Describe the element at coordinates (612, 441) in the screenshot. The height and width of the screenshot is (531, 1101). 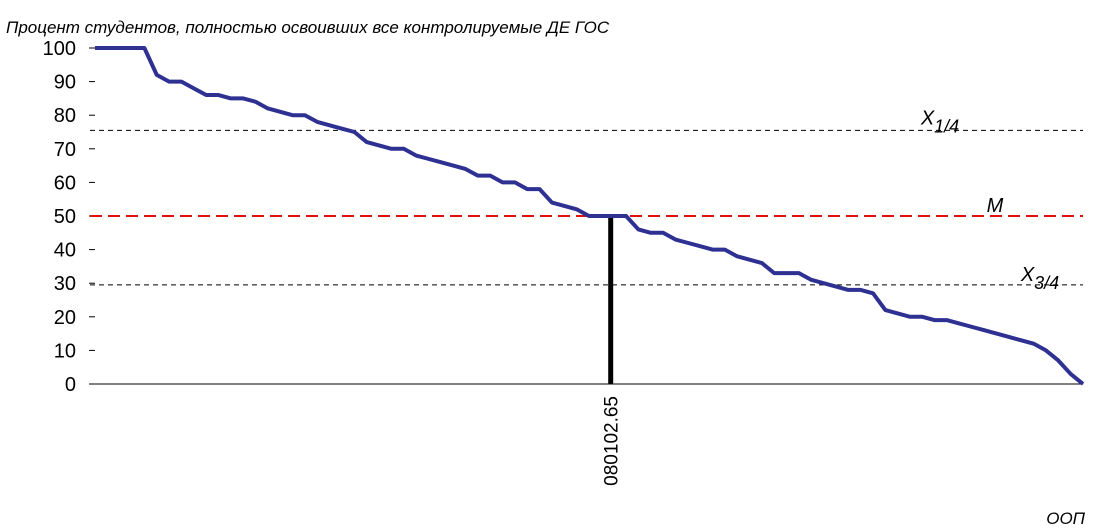
I see `x-tick-label: 080102.65` at that location.